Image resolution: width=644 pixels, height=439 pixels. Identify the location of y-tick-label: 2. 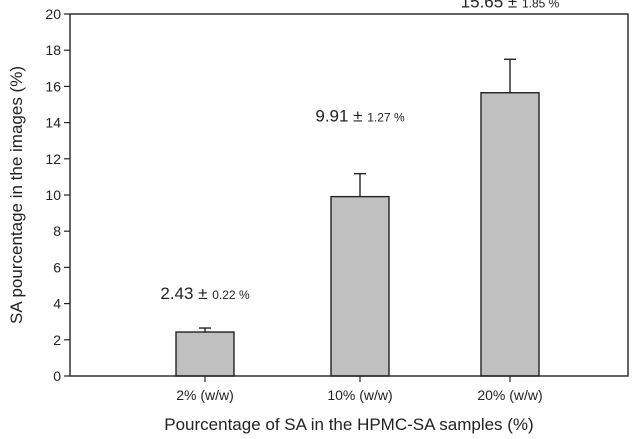
(57, 340).